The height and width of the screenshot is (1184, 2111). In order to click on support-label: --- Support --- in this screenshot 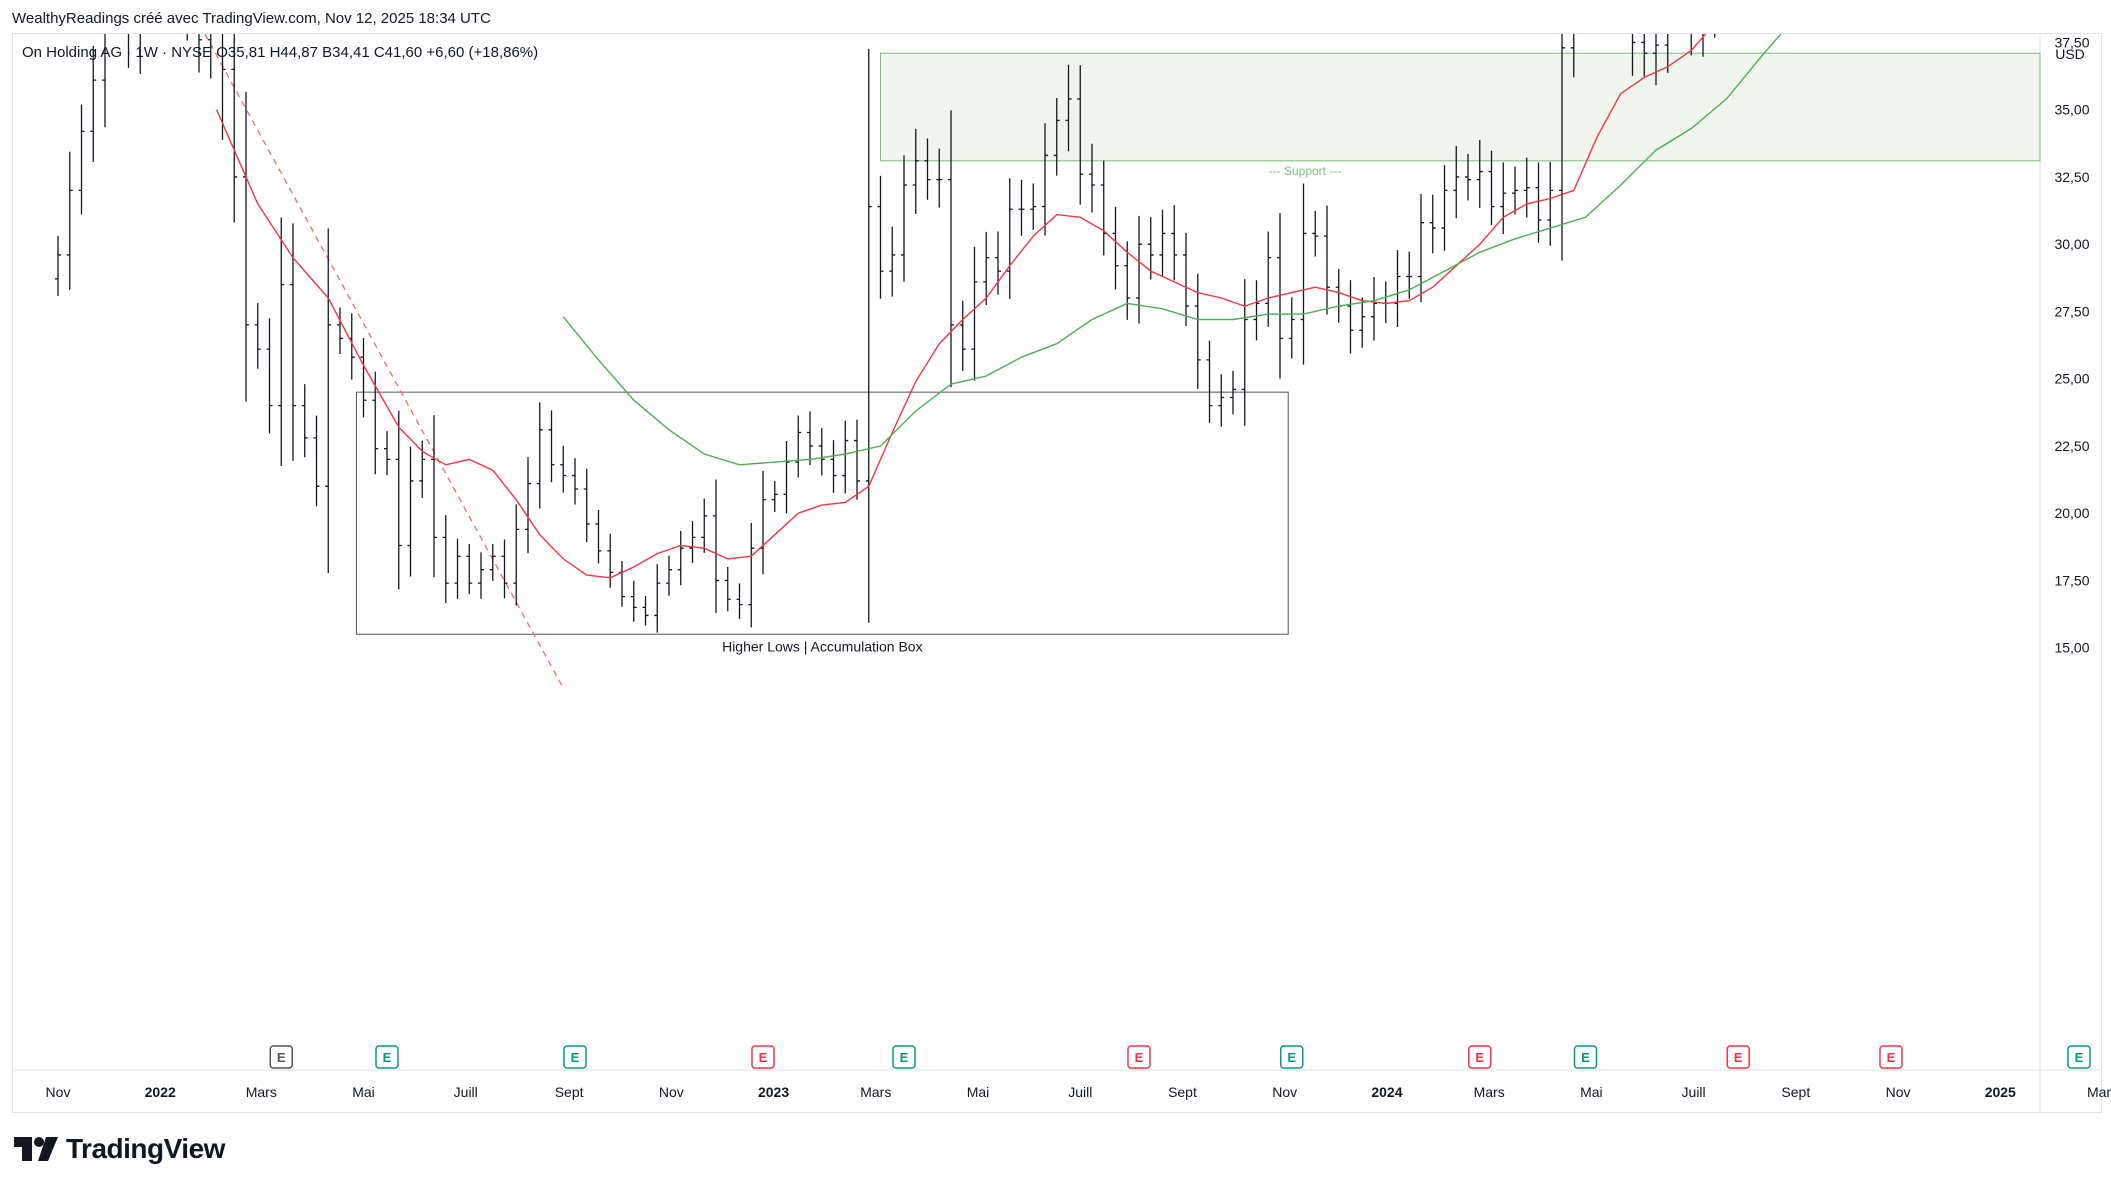, I will do `click(1305, 171)`.